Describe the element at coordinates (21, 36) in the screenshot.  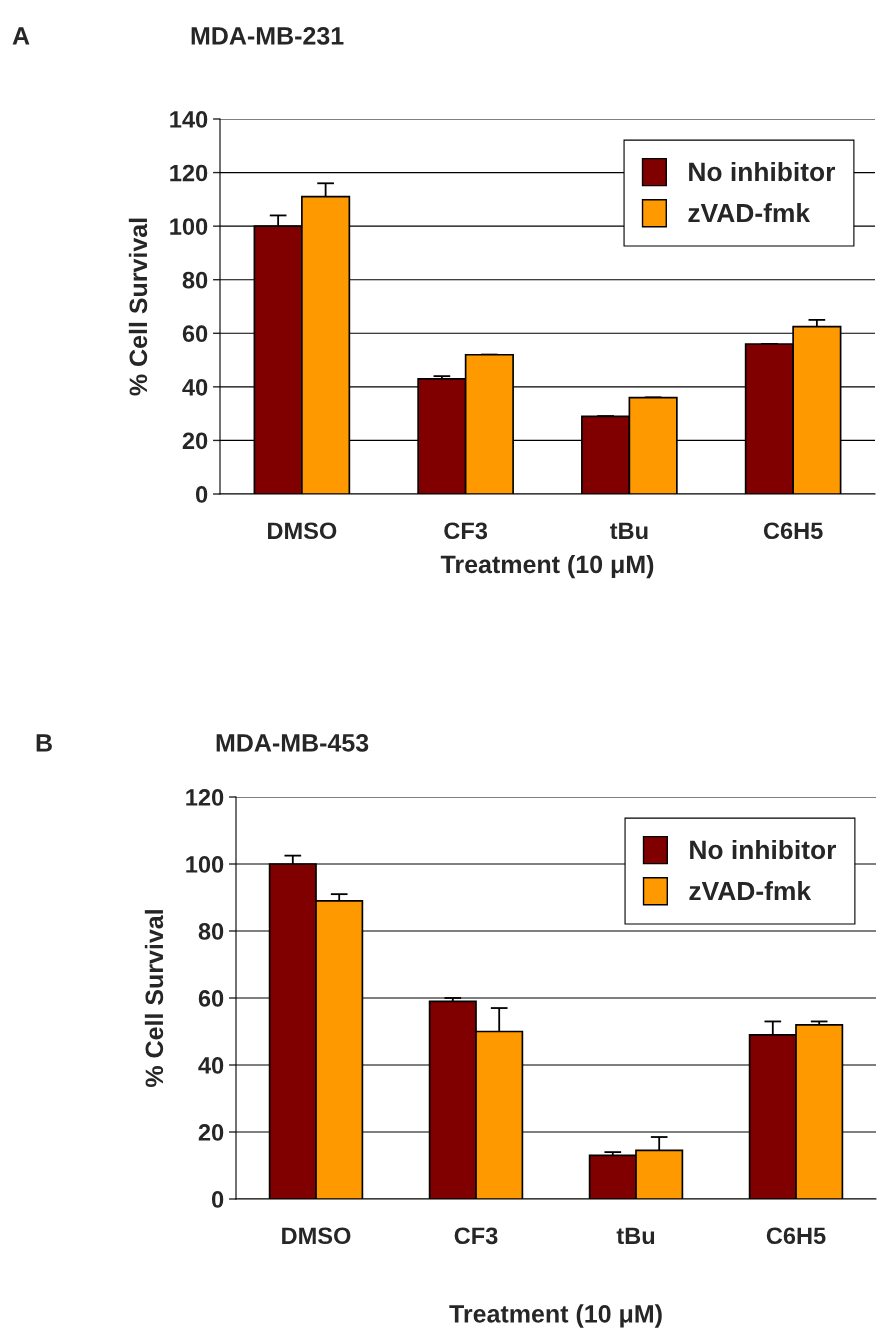
I see `text: A` at that location.